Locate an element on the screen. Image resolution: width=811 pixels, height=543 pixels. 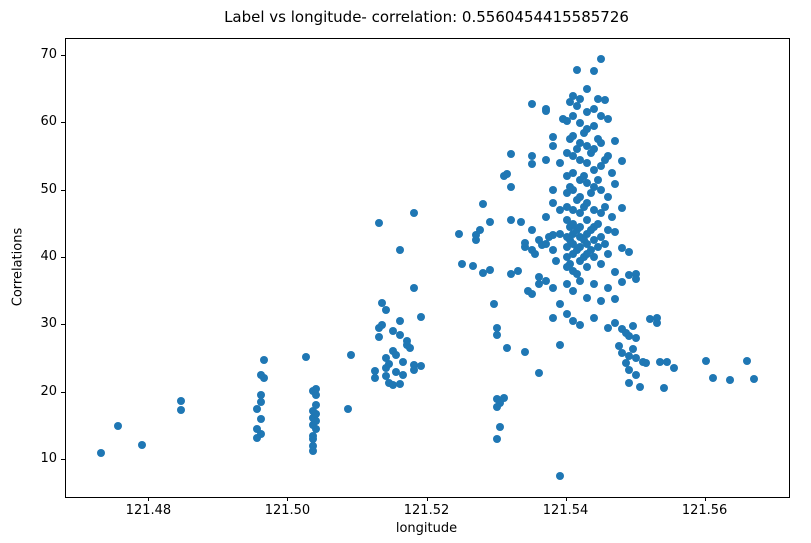
x-tick-label: 121.50 is located at coordinates (287, 510).